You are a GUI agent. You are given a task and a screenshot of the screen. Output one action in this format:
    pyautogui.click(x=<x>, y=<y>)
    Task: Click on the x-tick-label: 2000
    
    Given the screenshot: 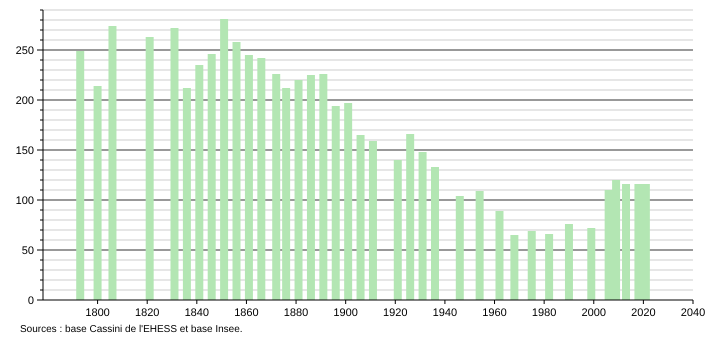 What is the action you would take?
    pyautogui.click(x=594, y=313)
    